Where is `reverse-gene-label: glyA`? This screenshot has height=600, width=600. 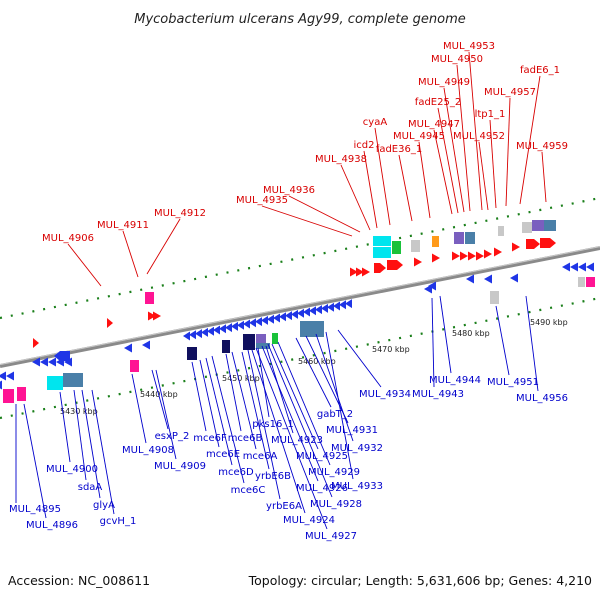 reverse-gene-label: glyA is located at coordinates (104, 505).